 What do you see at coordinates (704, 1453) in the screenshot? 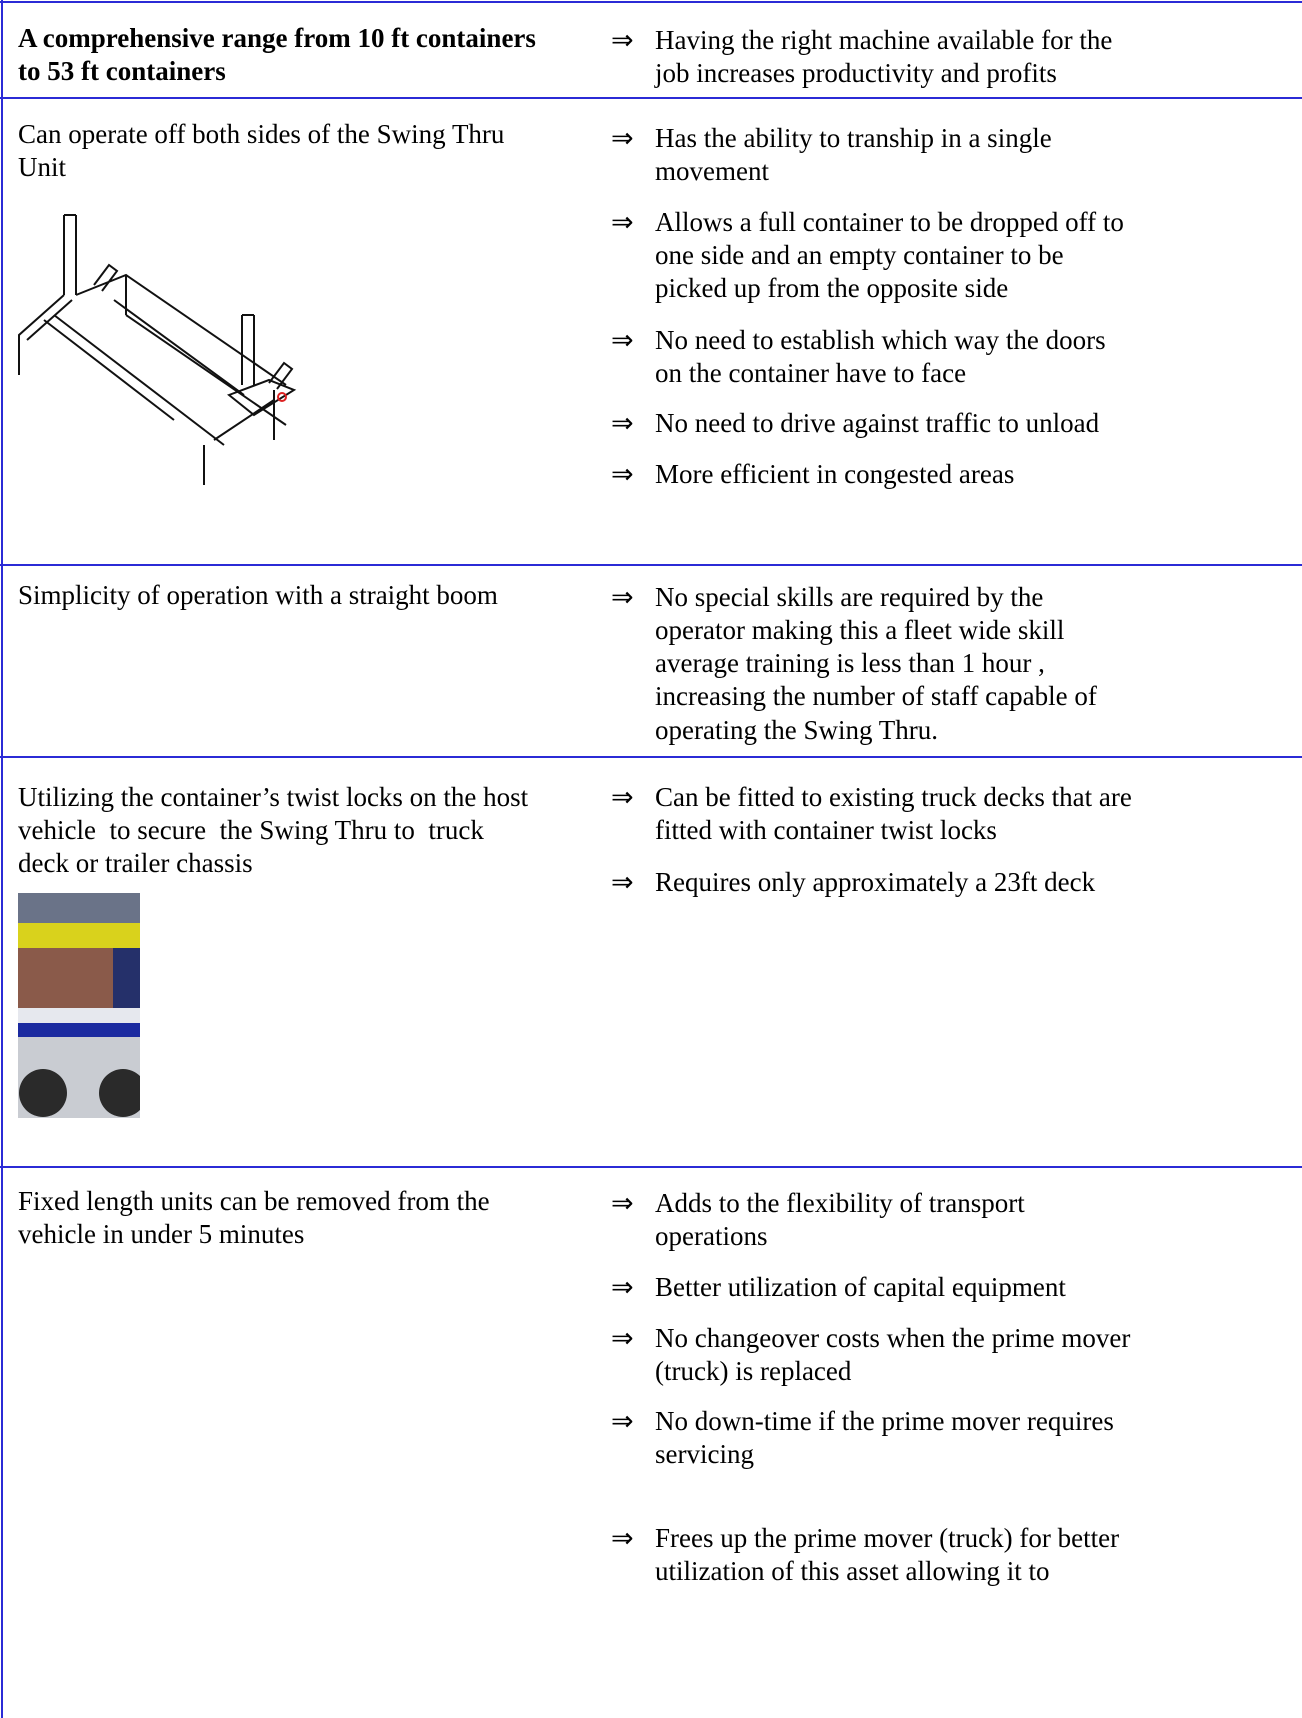
I see `text-line: servicing` at bounding box center [704, 1453].